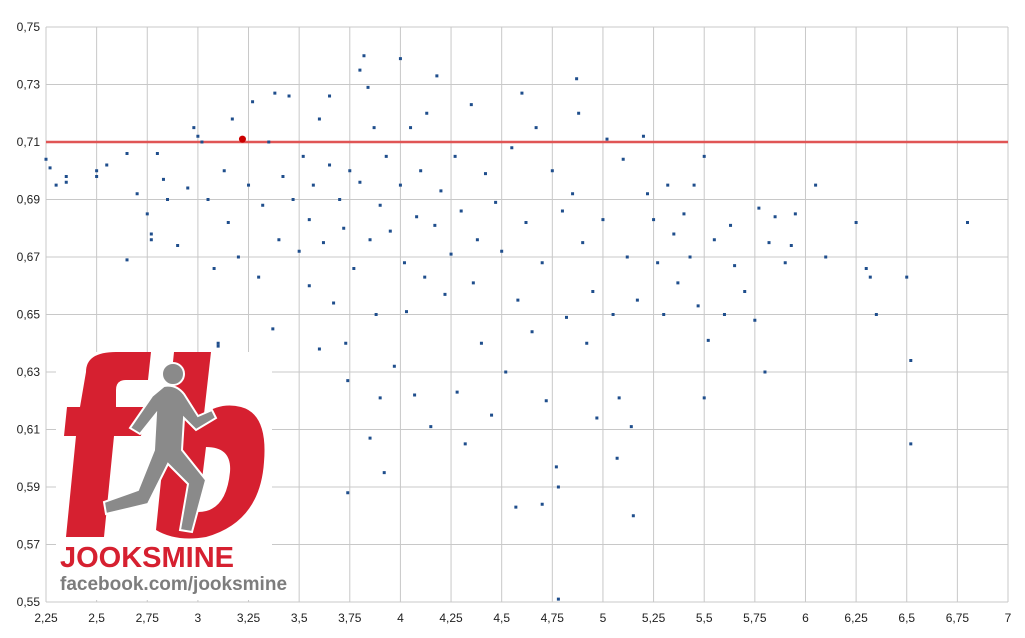 This screenshot has width=1025, height=638. What do you see at coordinates (906, 618) in the screenshot?
I see `x-tick-label: 6,5` at bounding box center [906, 618].